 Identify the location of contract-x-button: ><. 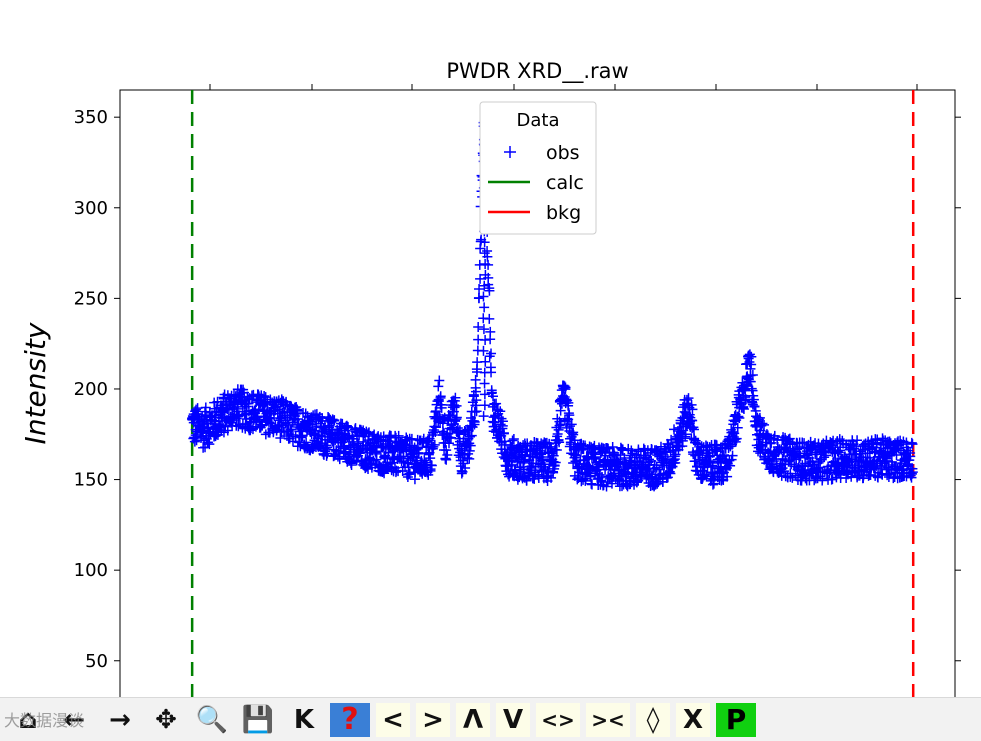
(608, 719).